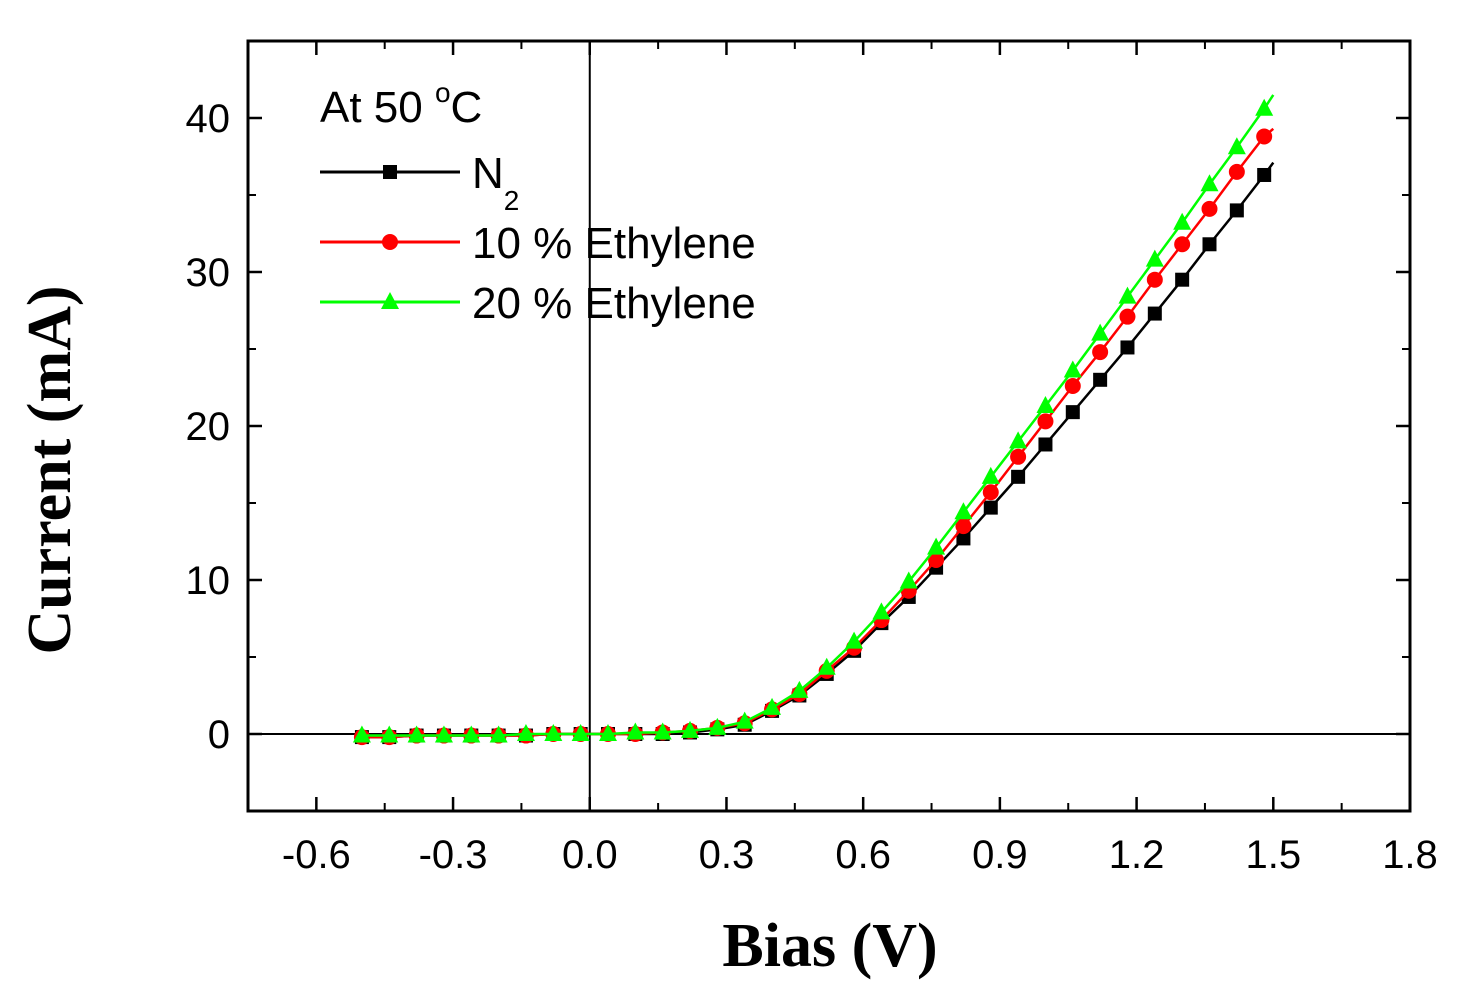  What do you see at coordinates (453, 855) in the screenshot?
I see `x-tick-label: -0.3` at bounding box center [453, 855].